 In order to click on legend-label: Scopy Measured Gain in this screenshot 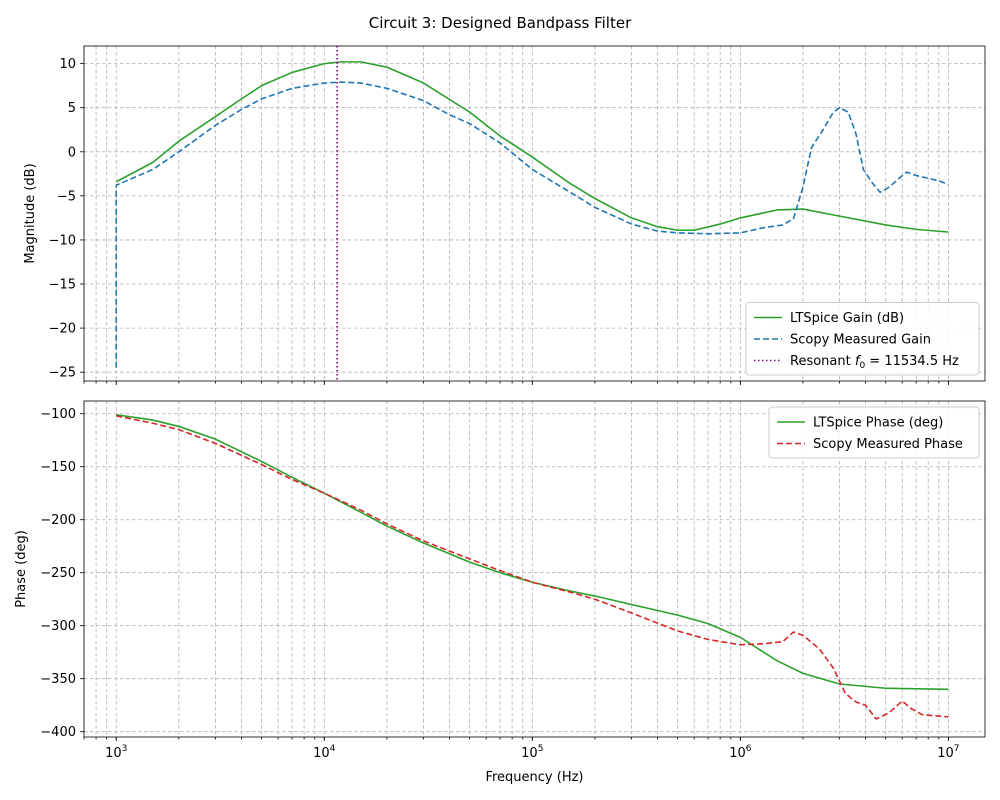, I will do `click(860, 340)`.